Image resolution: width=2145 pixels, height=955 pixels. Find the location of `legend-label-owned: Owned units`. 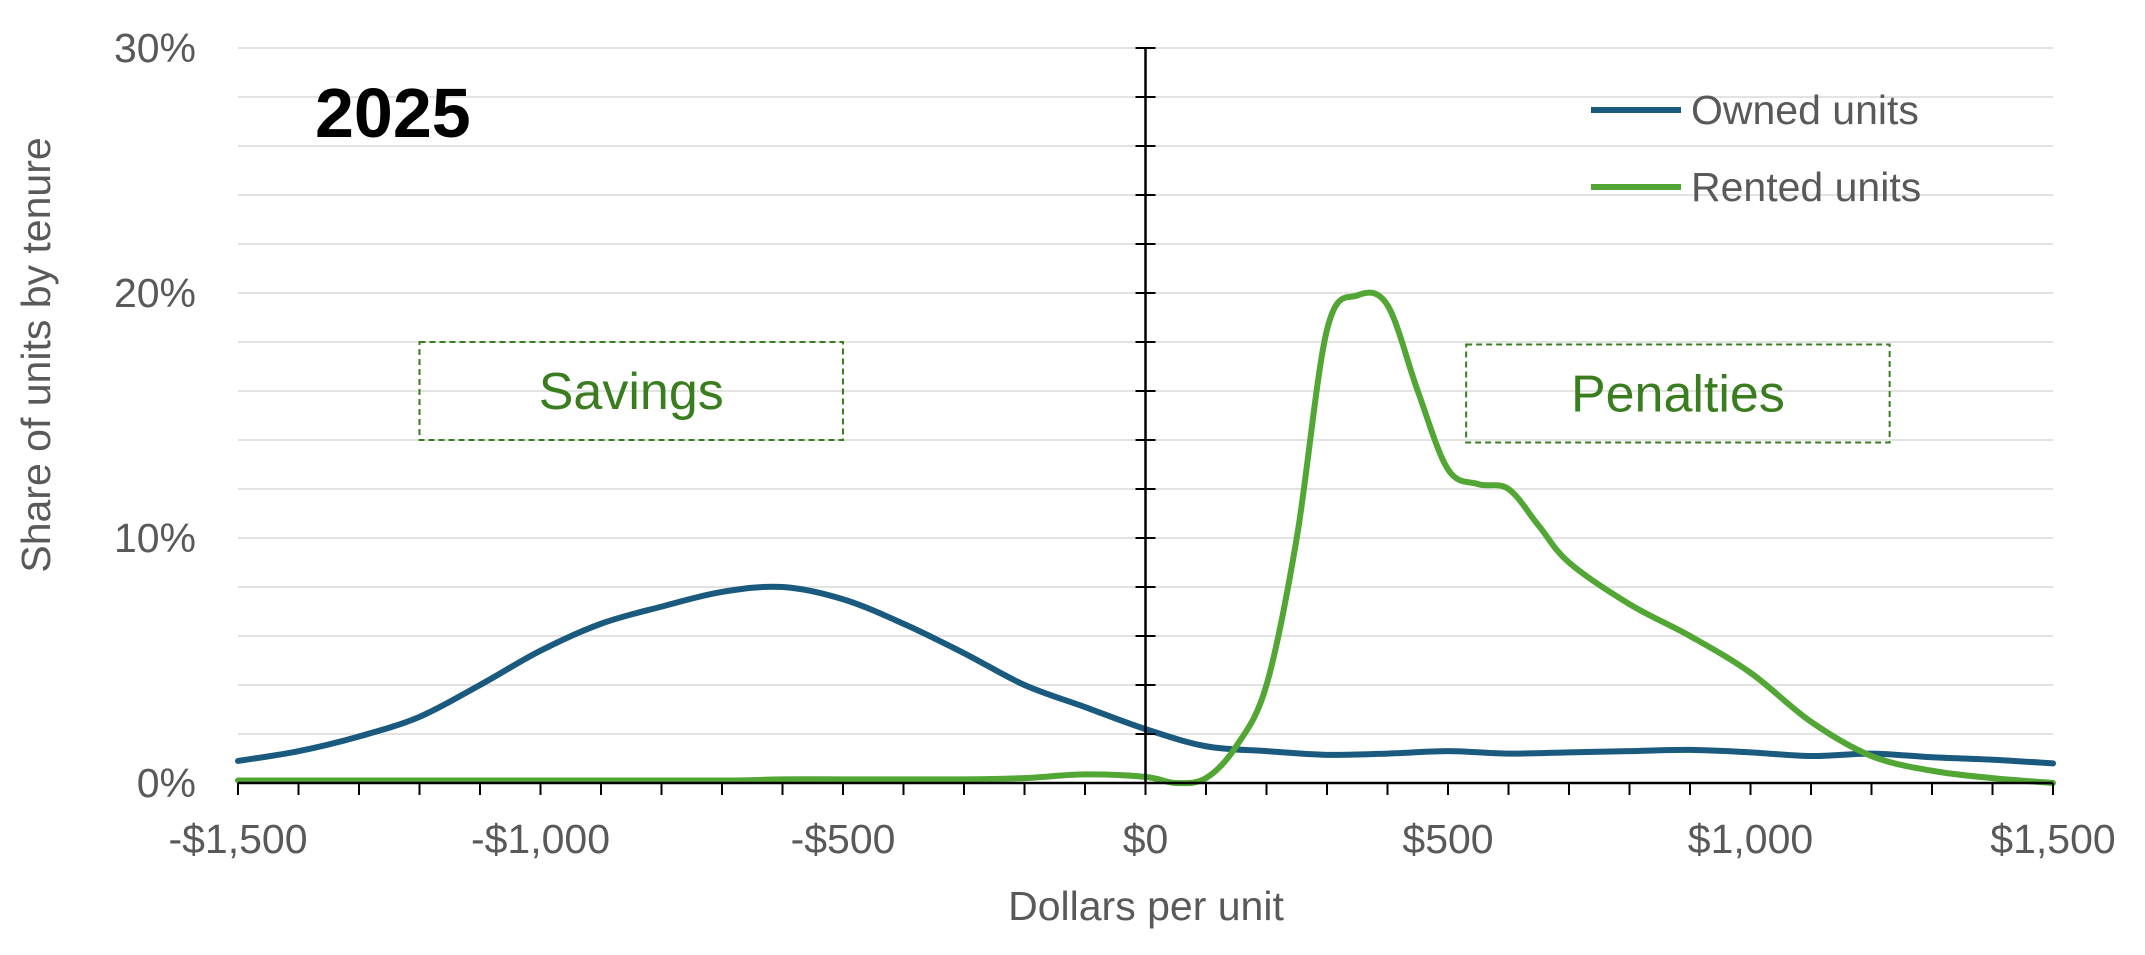

legend-label-owned: Owned units is located at coordinates (1805, 110).